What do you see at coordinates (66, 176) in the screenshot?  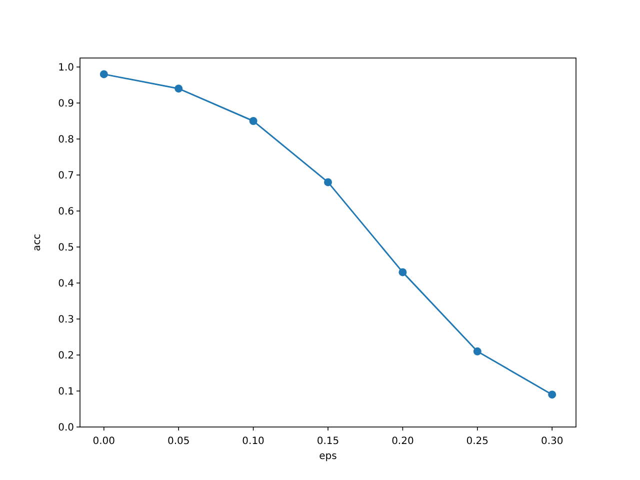 I see `y-tick-label: 0.7` at bounding box center [66, 176].